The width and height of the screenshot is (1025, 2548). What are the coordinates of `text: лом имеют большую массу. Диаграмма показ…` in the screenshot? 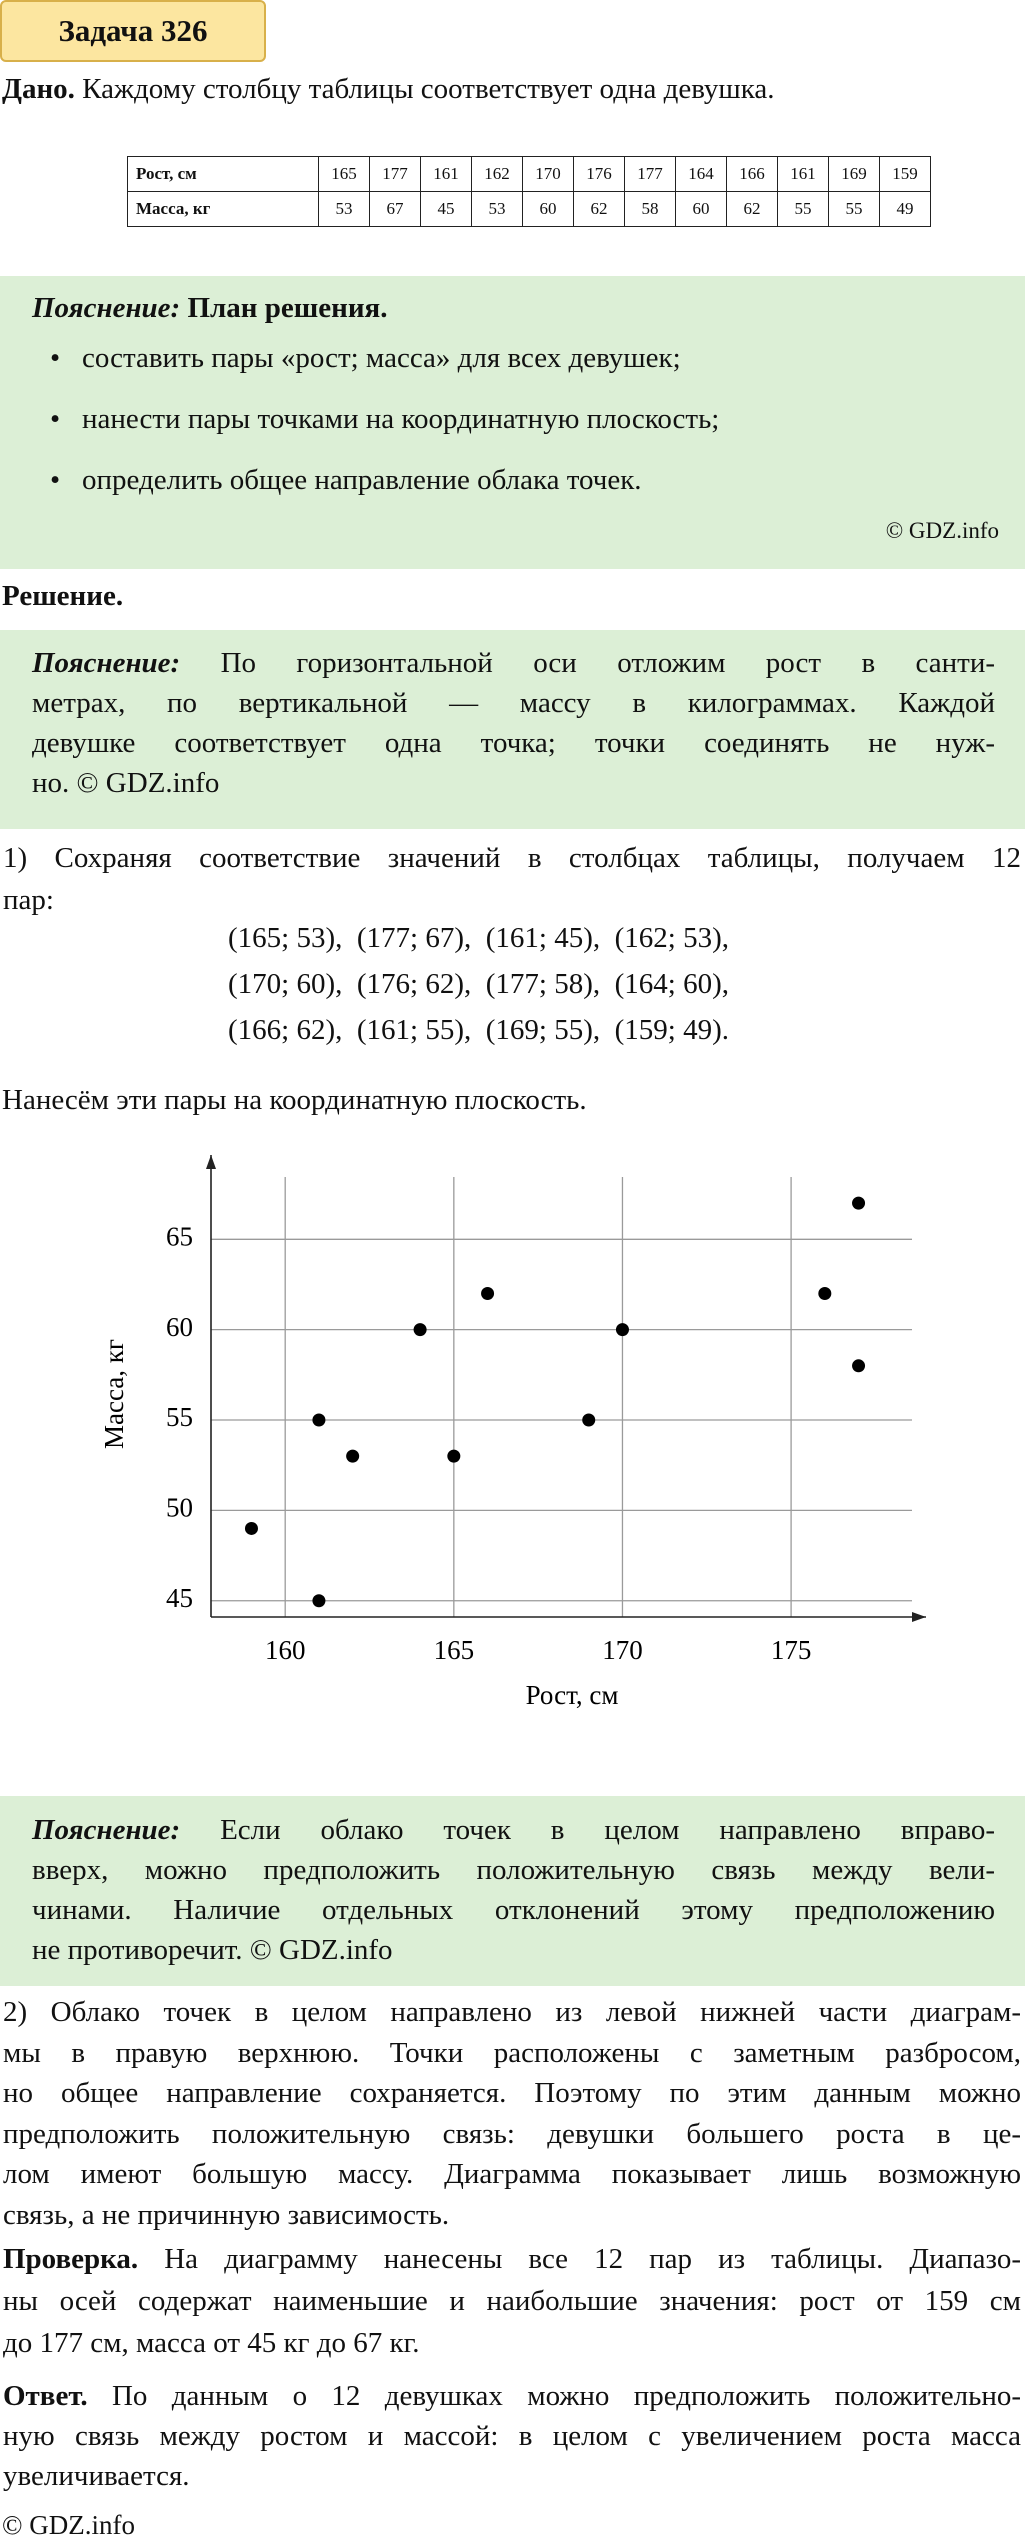 It's located at (512, 2174).